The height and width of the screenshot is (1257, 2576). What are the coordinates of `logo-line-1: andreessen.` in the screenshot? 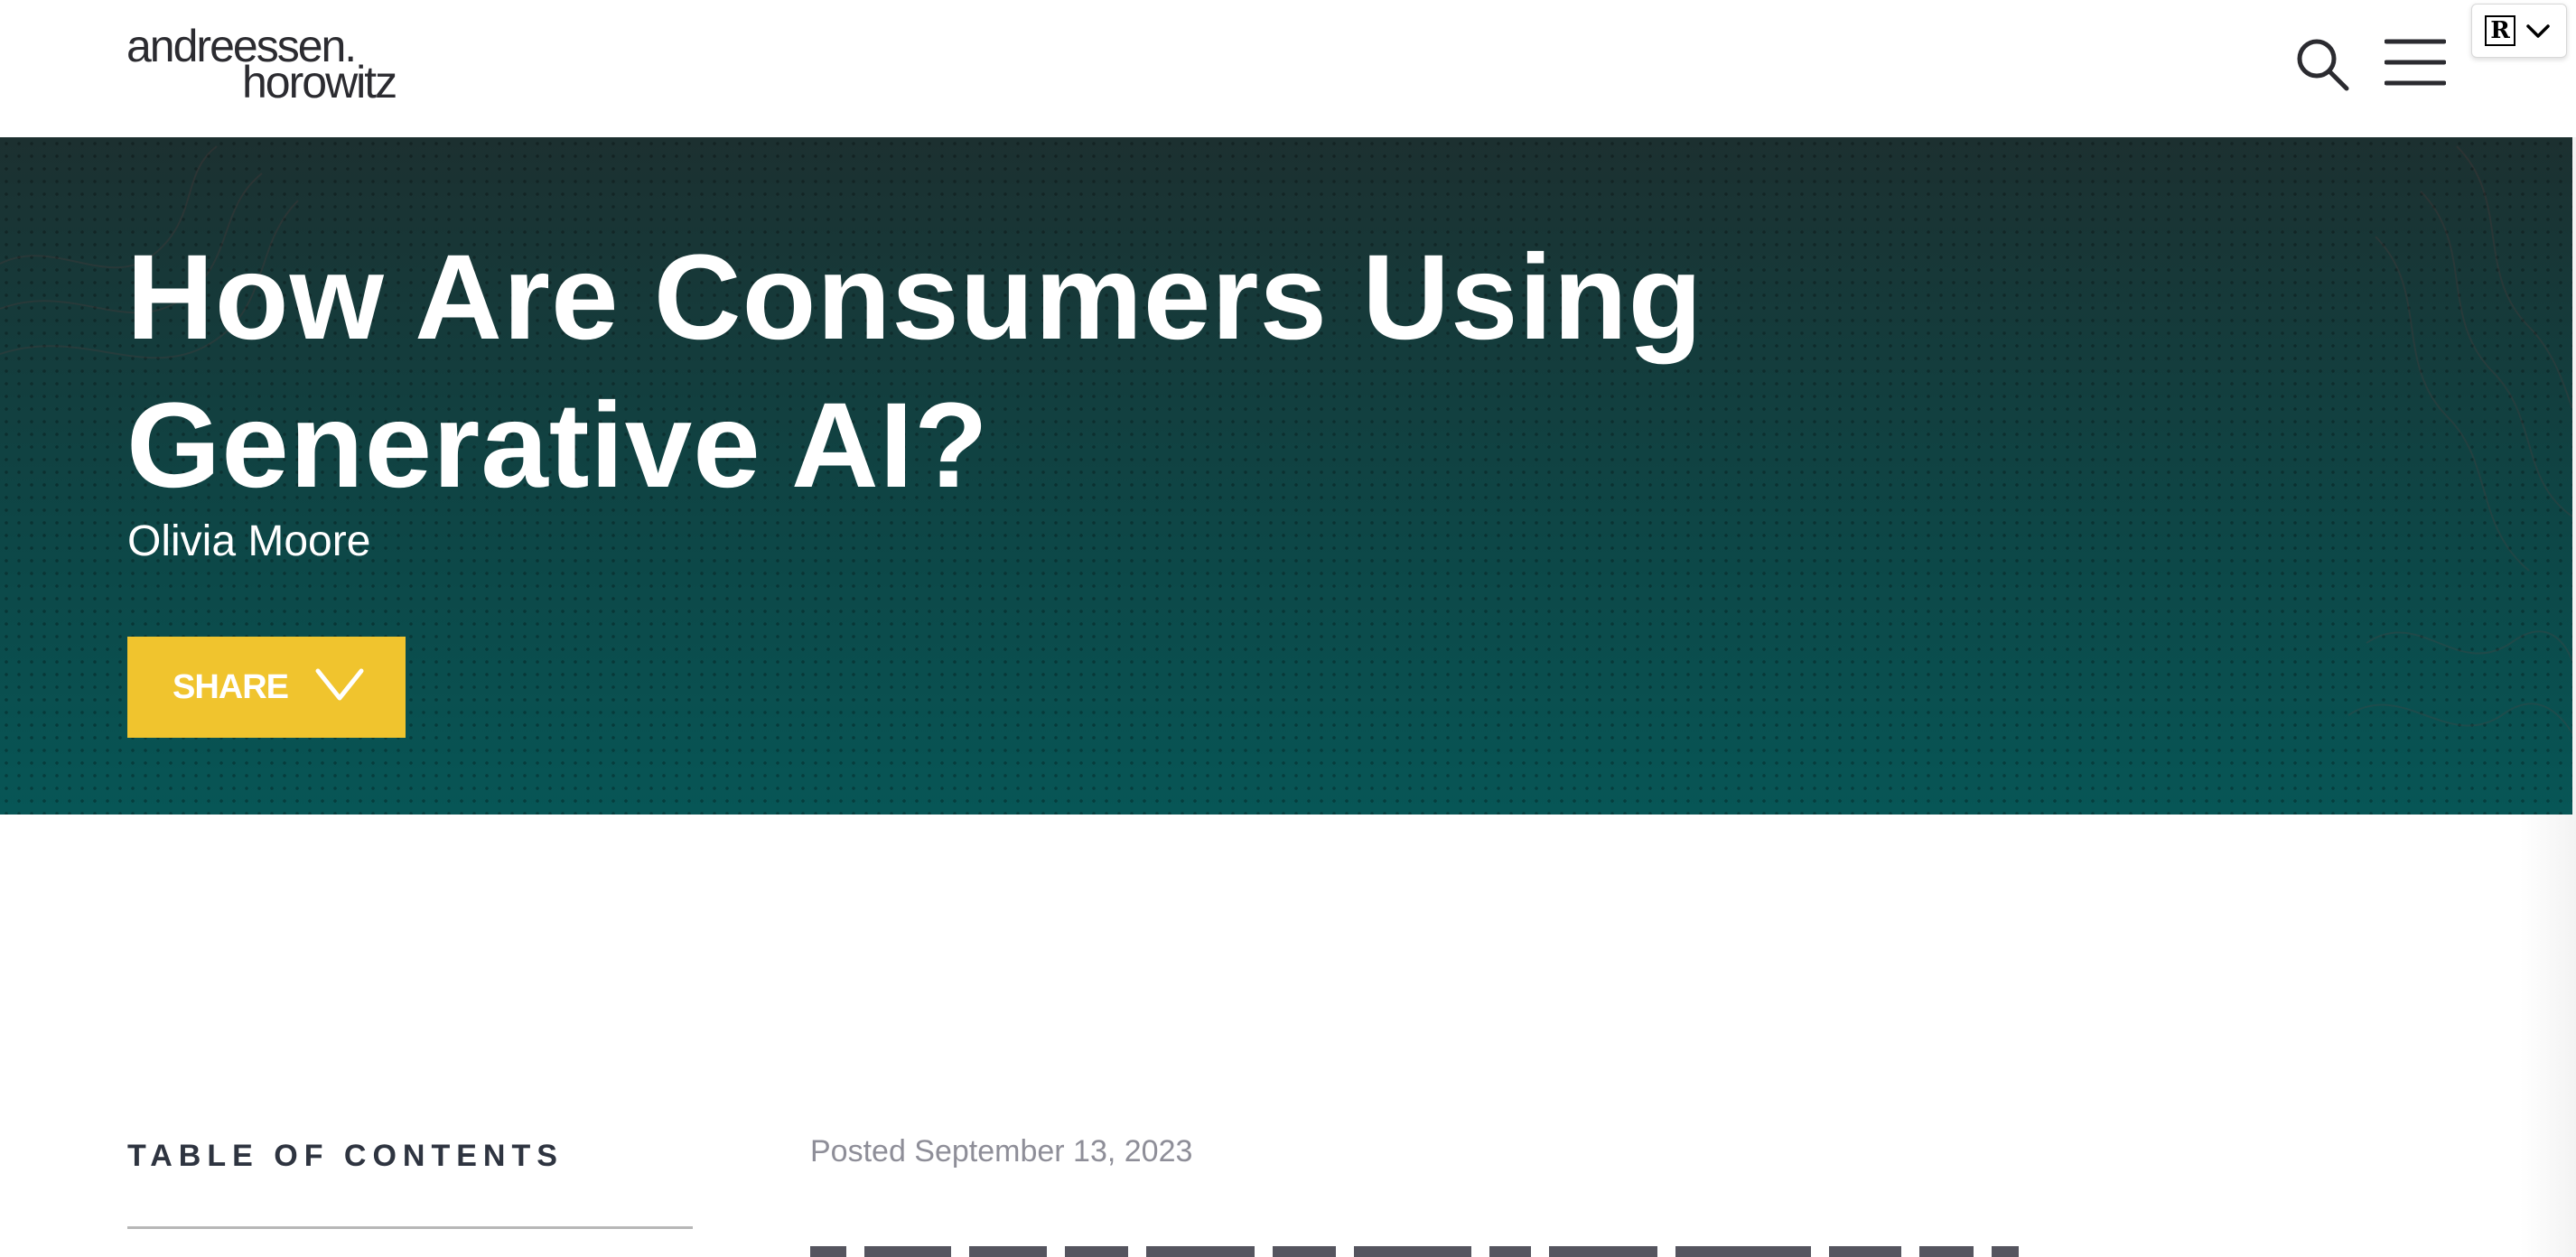 It's located at (241, 46).